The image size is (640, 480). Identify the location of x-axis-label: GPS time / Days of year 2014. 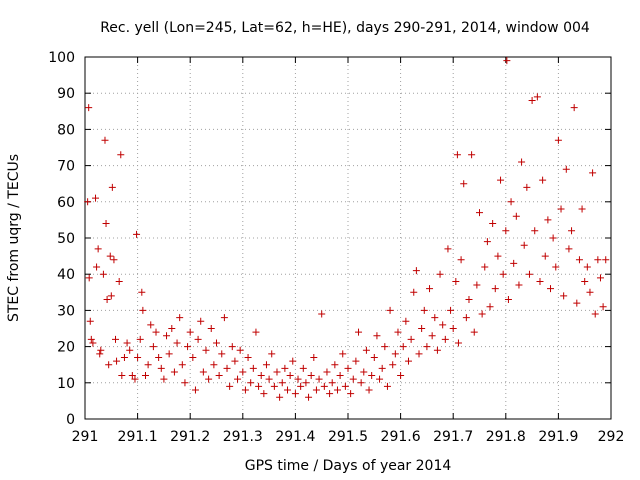
(348, 466).